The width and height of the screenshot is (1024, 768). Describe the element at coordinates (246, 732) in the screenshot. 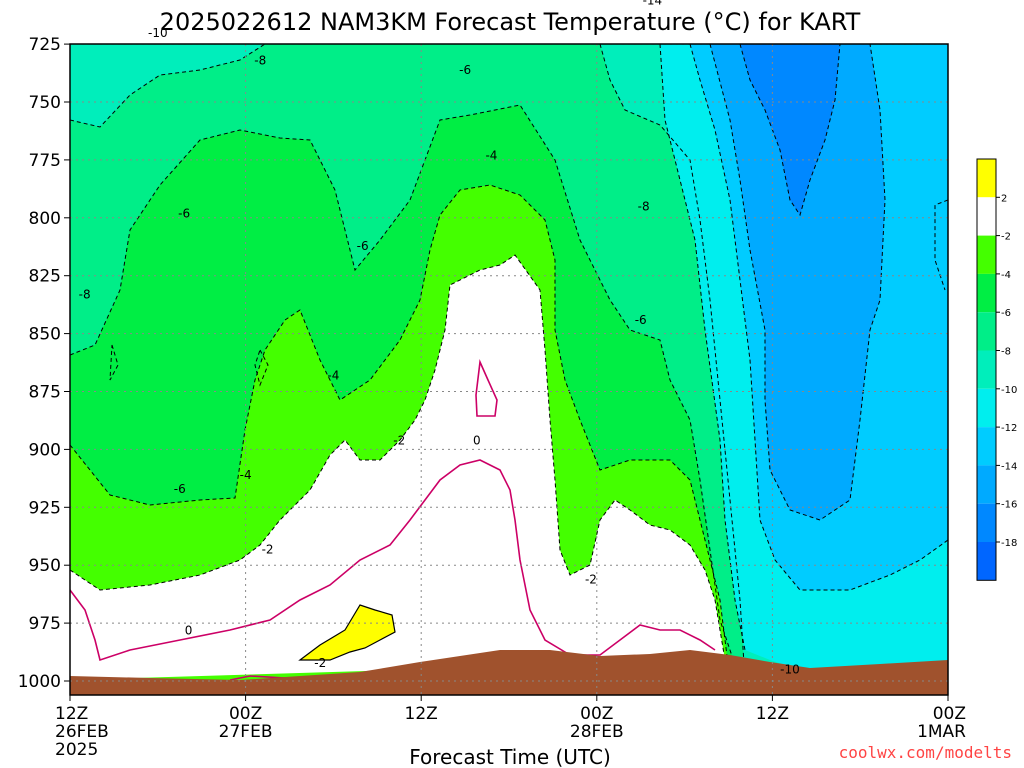

I see `x-tick-label: 27FEB` at that location.